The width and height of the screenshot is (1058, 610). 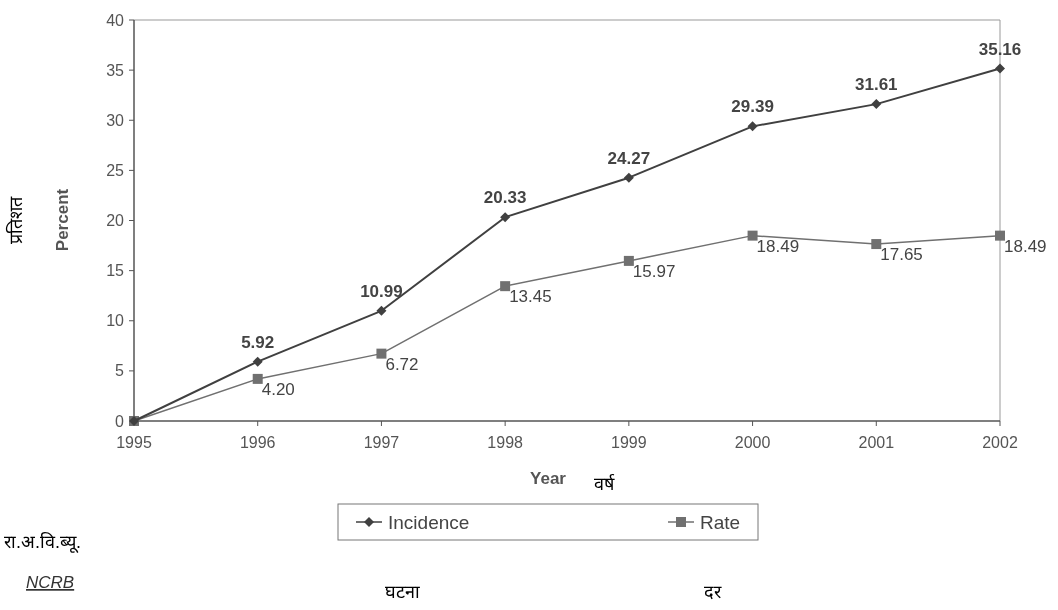 I want to click on x-axis-title: Year, so click(x=548, y=478).